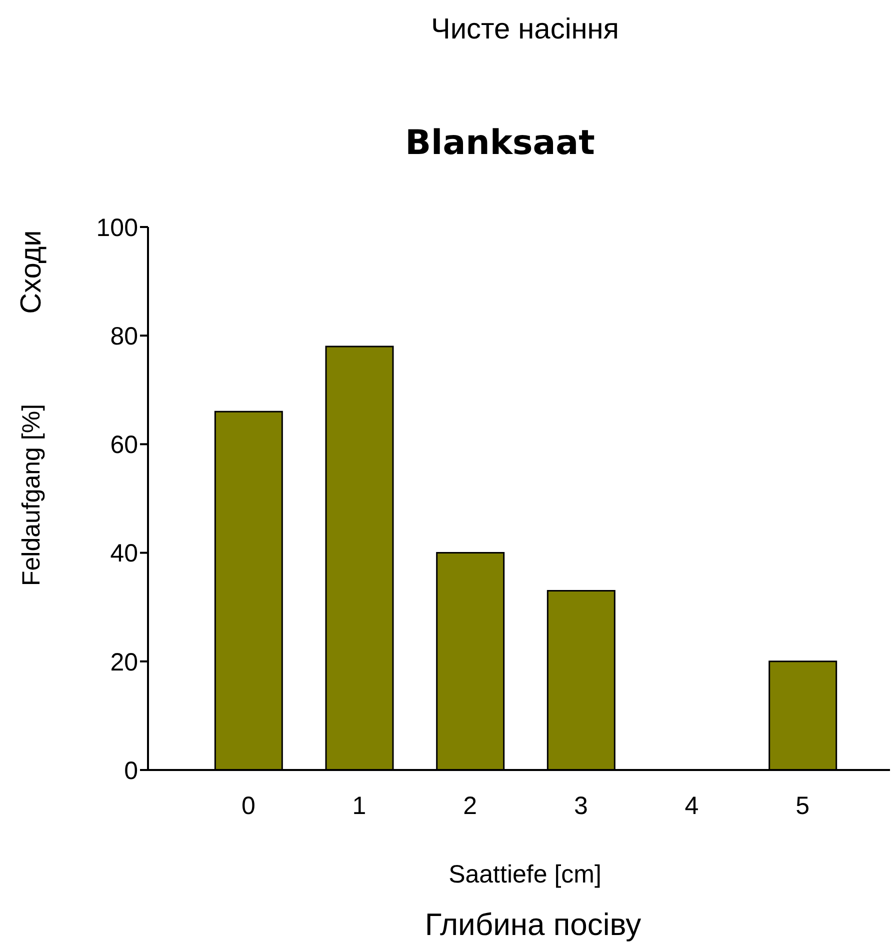 The image size is (893, 945). I want to click on x-tick-label: 2, so click(470, 806).